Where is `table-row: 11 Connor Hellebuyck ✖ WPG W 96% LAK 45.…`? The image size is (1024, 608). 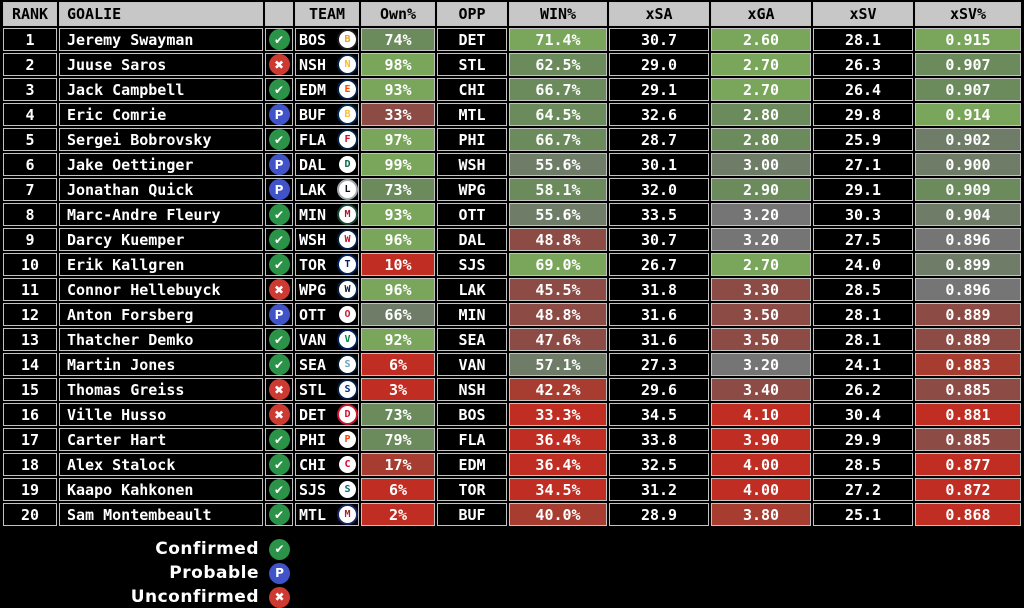 table-row: 11 Connor Hellebuyck ✖ WPG W 96% LAK 45.… is located at coordinates (512, 289).